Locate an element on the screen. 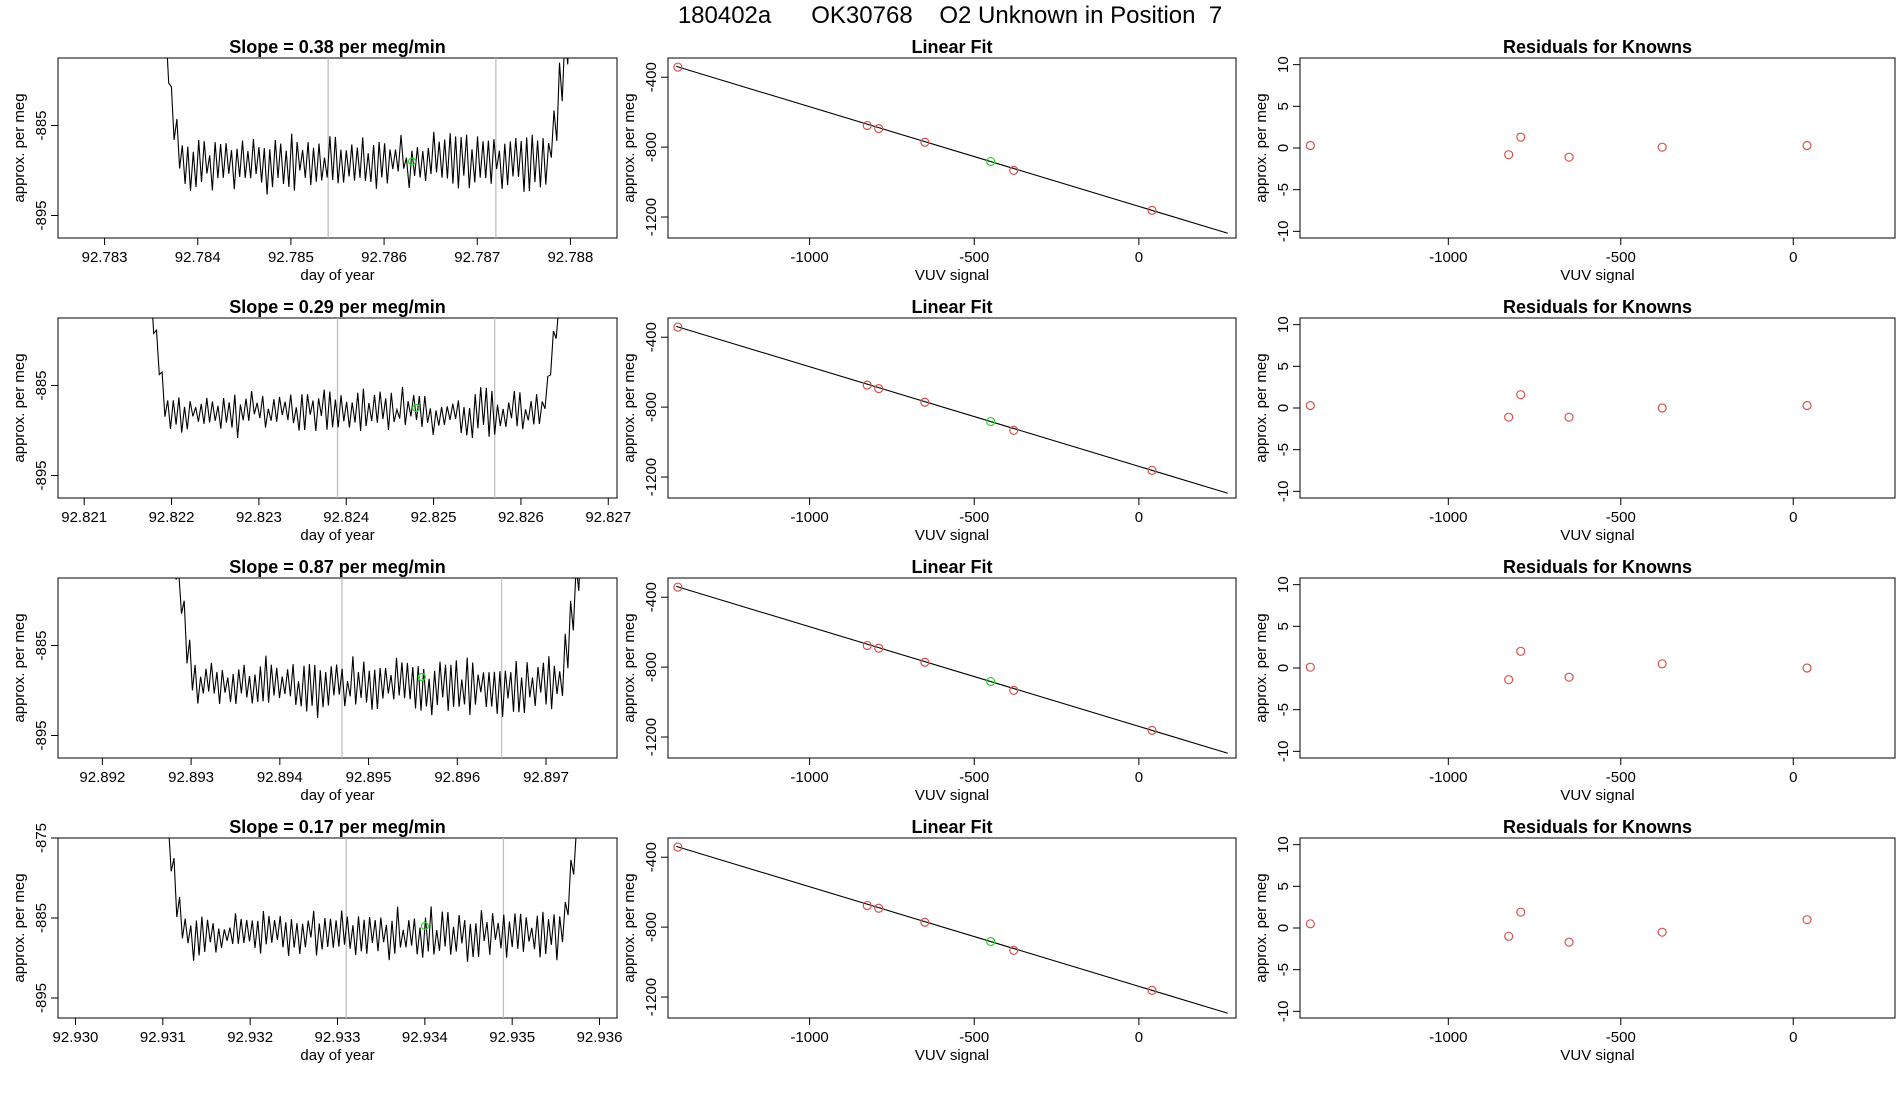 This screenshot has height=1100, width=1900. y-tick-label: 10 is located at coordinates (1283, 844).